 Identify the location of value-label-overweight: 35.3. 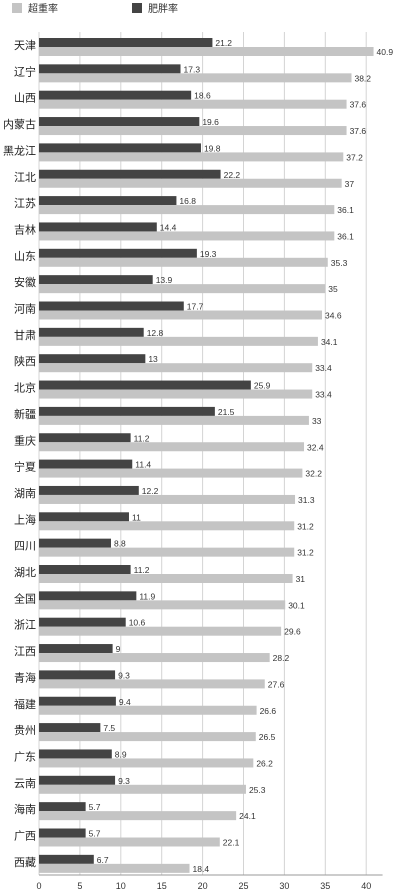
(339, 263).